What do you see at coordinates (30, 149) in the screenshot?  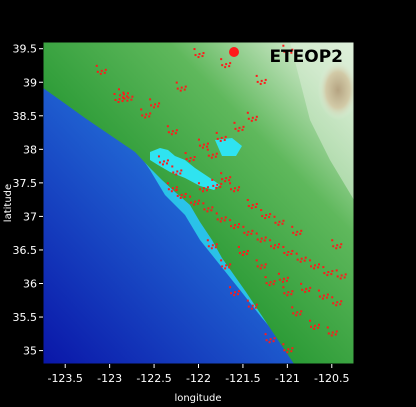 I see `y-tick-label: 38` at bounding box center [30, 149].